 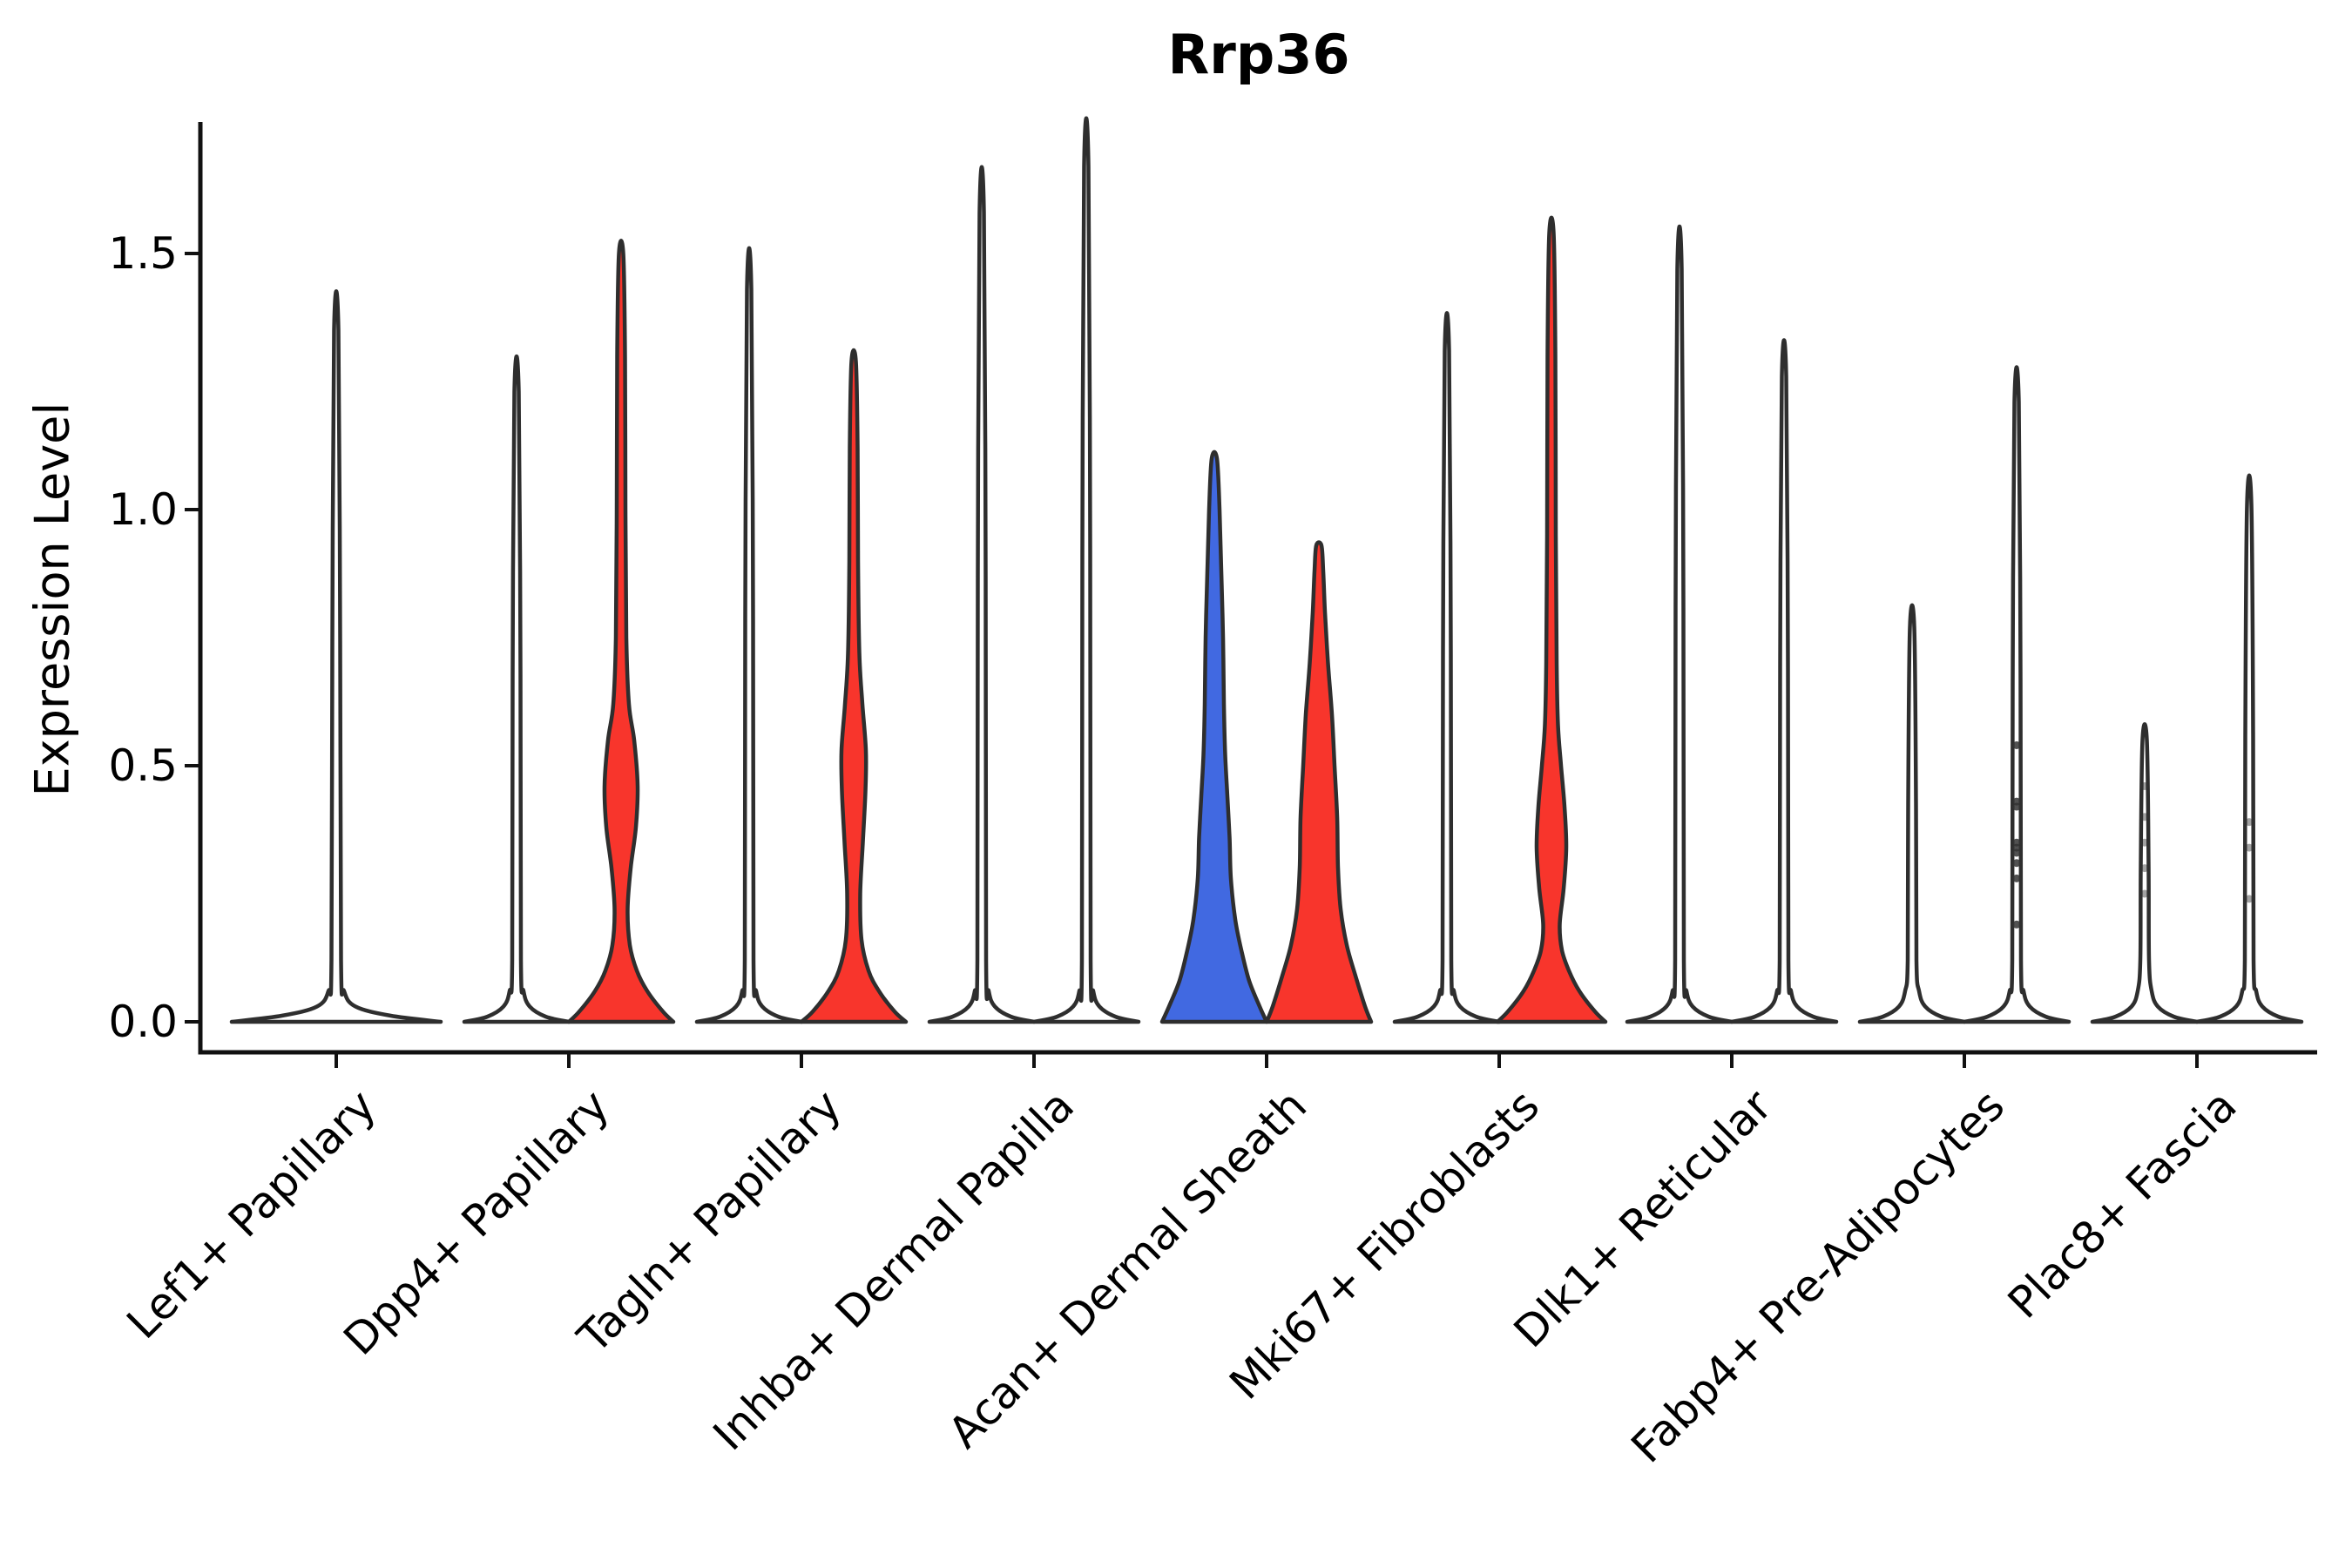 I want to click on y-tick-label: 0.0, so click(x=143, y=1022).